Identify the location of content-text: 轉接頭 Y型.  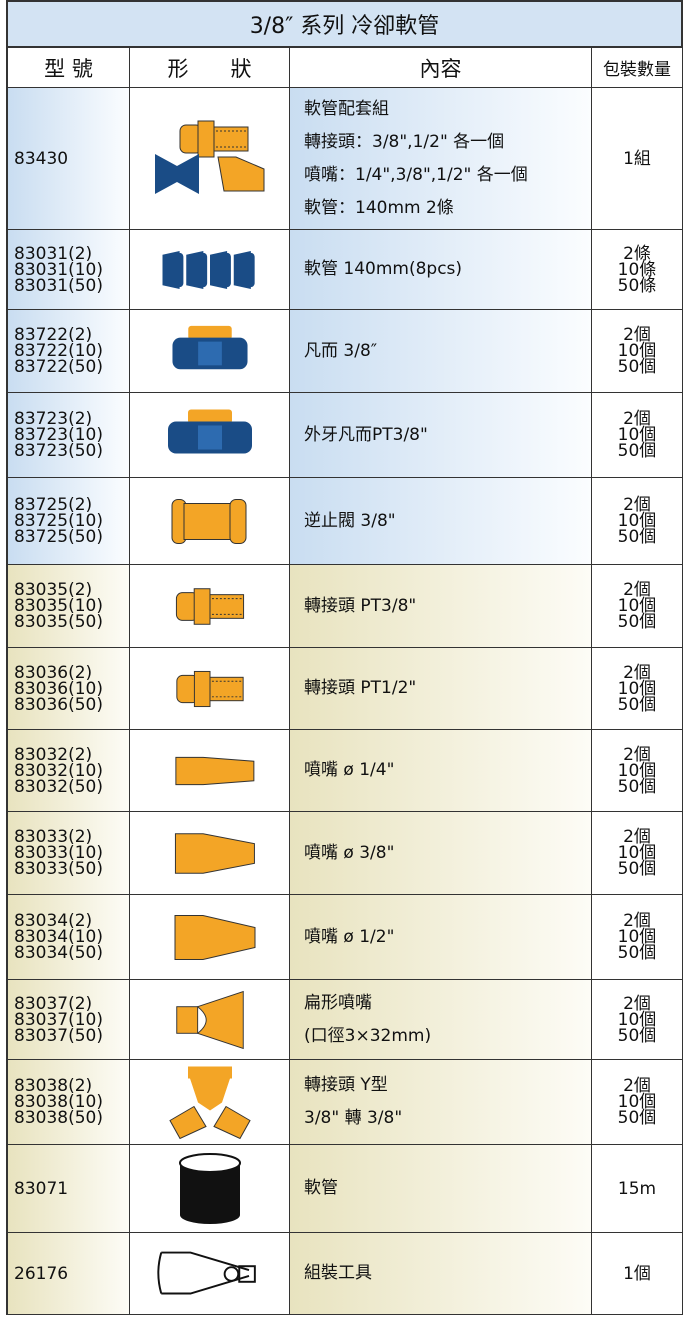
(346, 1085).